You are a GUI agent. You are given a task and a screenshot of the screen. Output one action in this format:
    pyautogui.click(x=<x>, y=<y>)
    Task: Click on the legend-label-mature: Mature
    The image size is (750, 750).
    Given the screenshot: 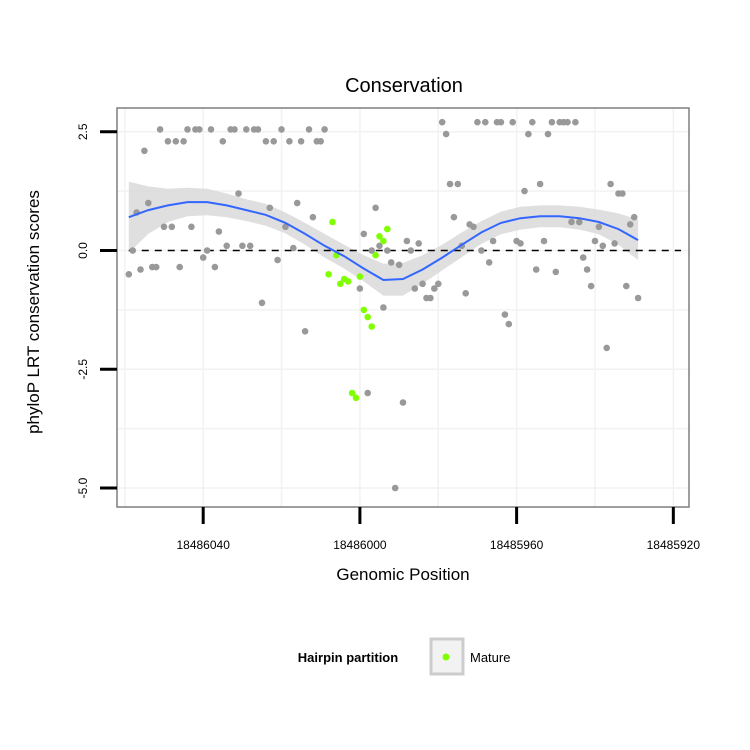 What is the action you would take?
    pyautogui.click(x=490, y=657)
    